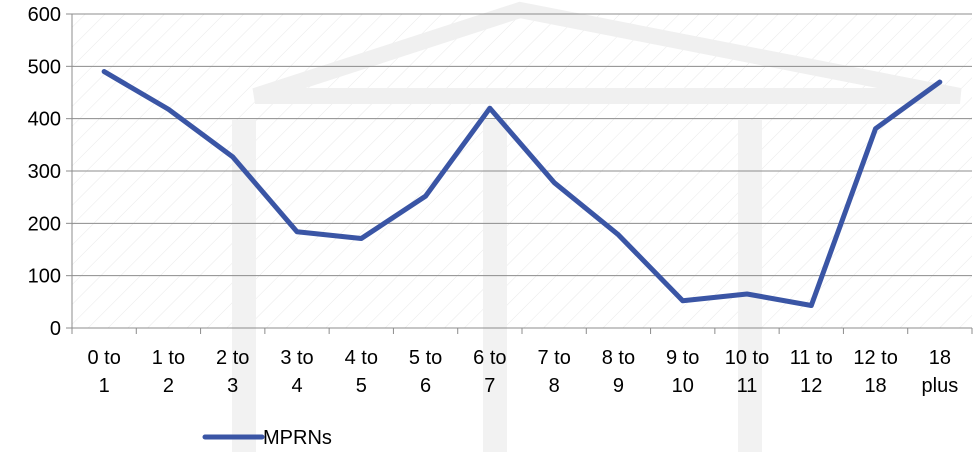 The height and width of the screenshot is (452, 974). I want to click on legend: MPRNs, so click(267, 438).